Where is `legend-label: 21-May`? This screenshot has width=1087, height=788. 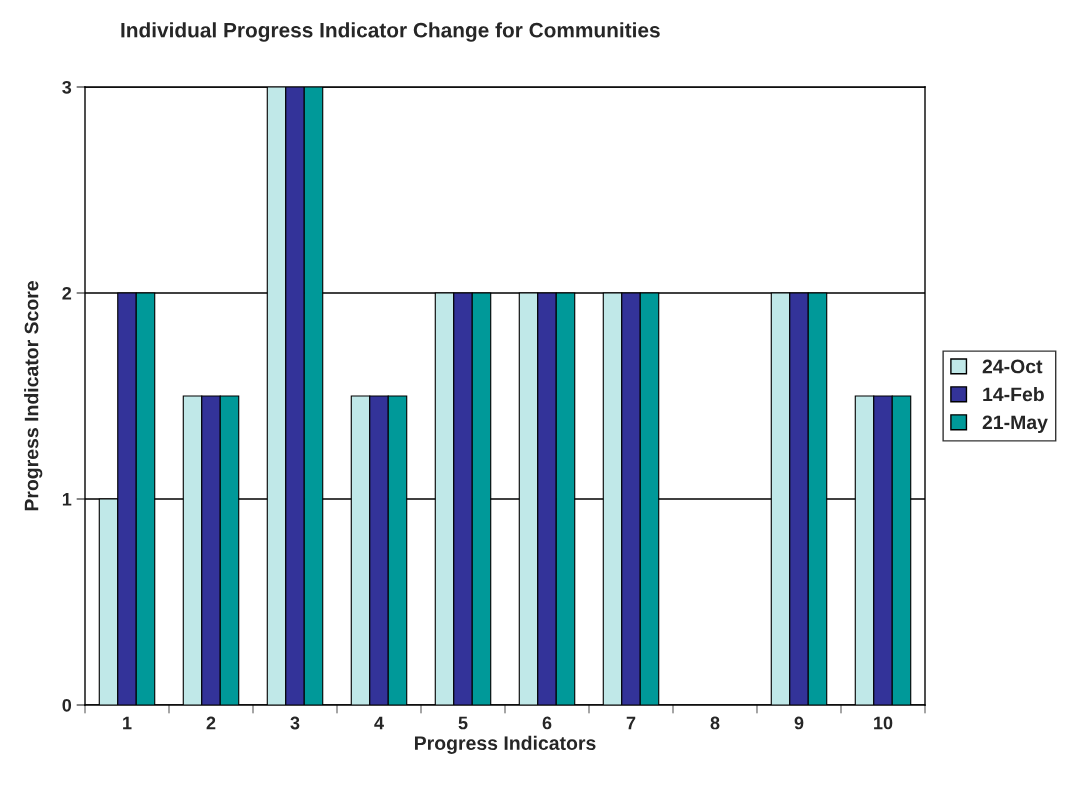
legend-label: 21-May is located at coordinates (1015, 424).